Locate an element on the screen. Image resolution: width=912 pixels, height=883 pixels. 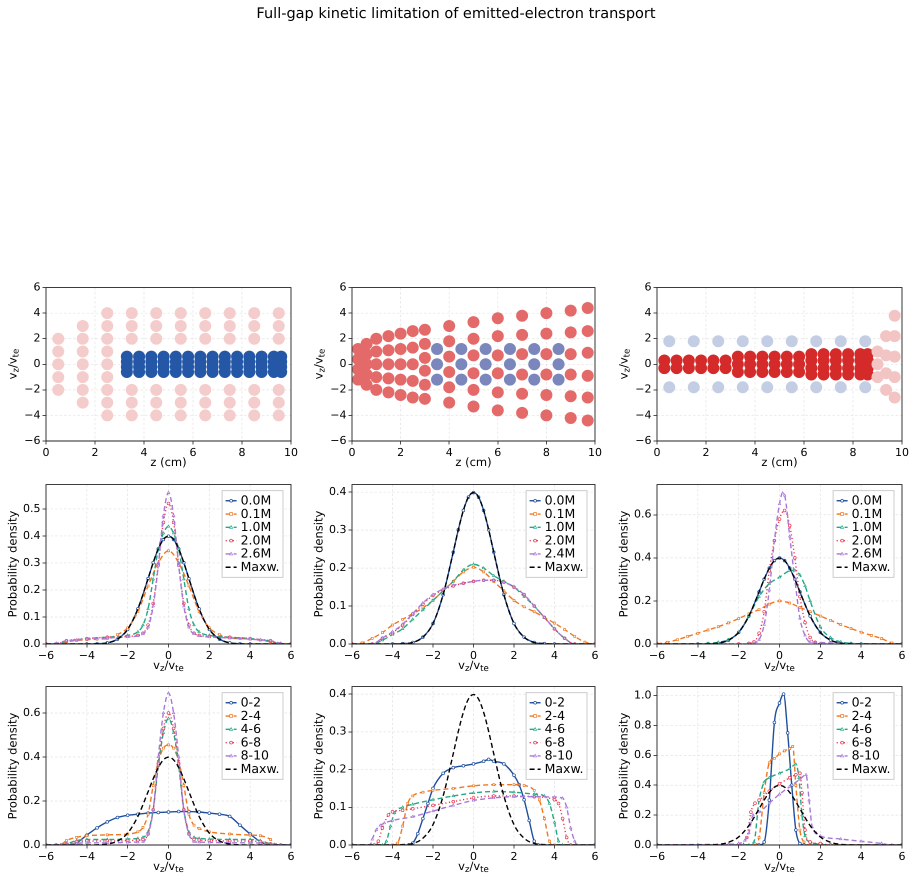
y-tick-label: 0.5 is located at coordinates (31, 508).